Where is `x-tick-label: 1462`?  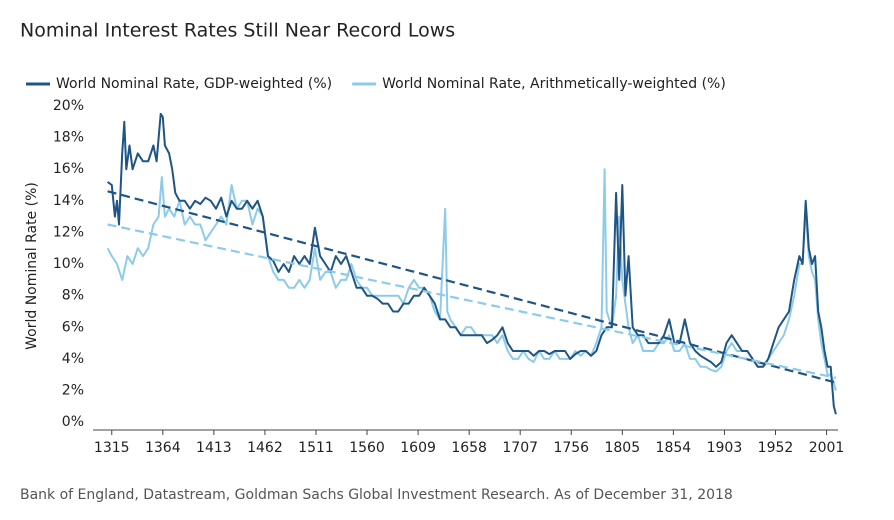 x-tick-label: 1462 is located at coordinates (265, 448).